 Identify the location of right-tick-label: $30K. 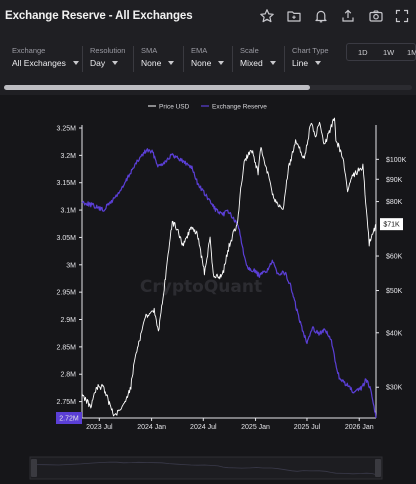
(394, 388).